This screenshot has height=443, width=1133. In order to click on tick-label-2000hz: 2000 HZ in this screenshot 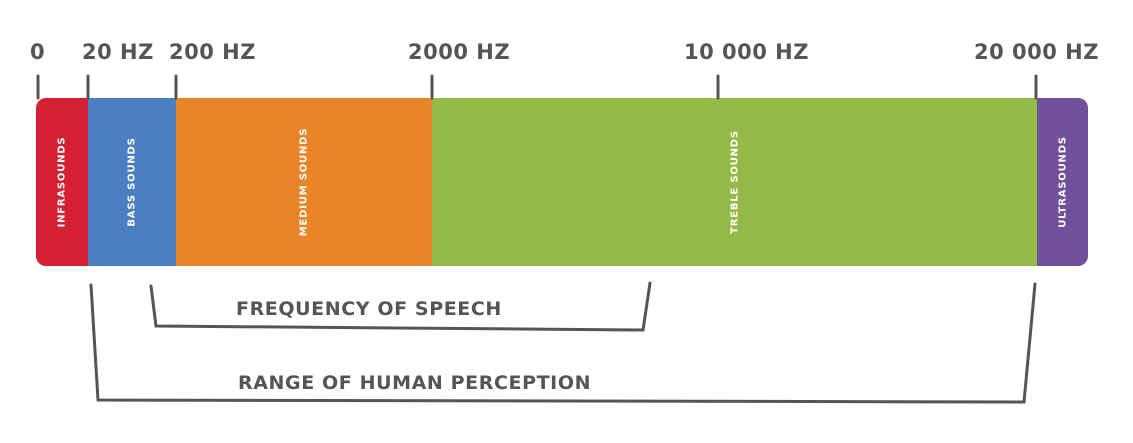, I will do `click(459, 52)`.